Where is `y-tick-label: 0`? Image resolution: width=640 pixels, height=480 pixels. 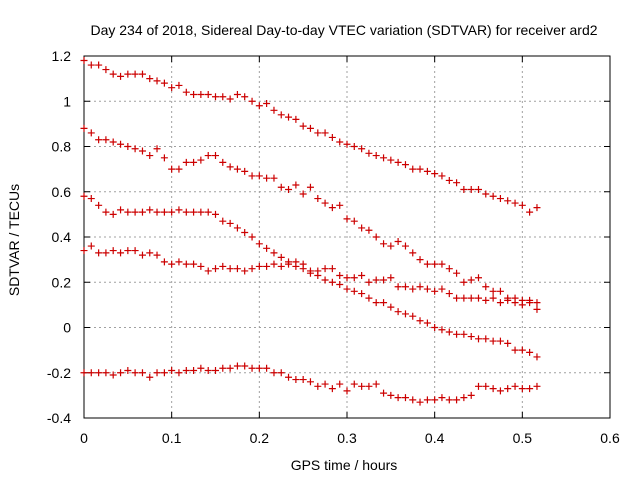 y-tick-label: 0 is located at coordinates (67, 328).